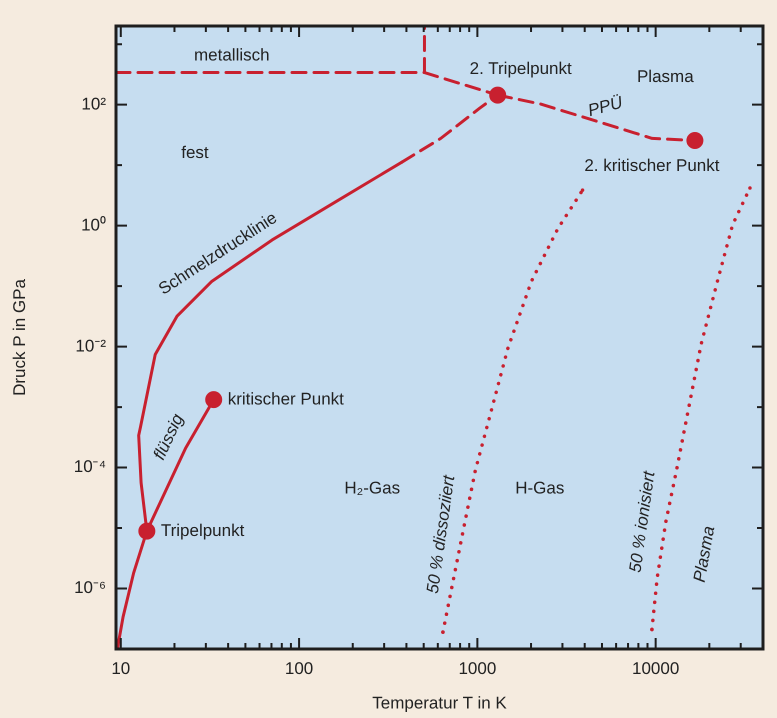  What do you see at coordinates (539, 488) in the screenshot?
I see `annotation: H-Gas` at bounding box center [539, 488].